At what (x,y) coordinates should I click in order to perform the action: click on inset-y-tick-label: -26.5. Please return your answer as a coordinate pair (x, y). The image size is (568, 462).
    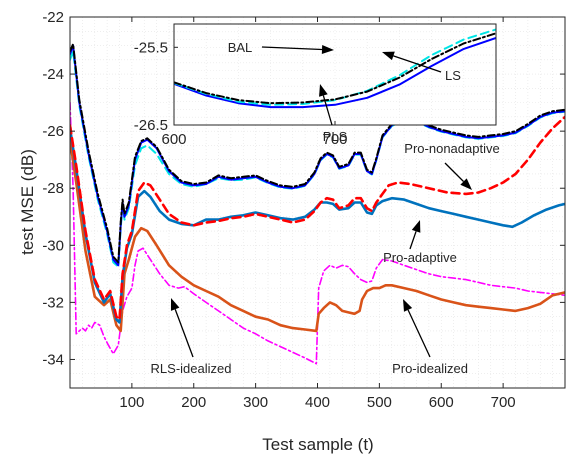
    Looking at the image, I should click on (151, 125).